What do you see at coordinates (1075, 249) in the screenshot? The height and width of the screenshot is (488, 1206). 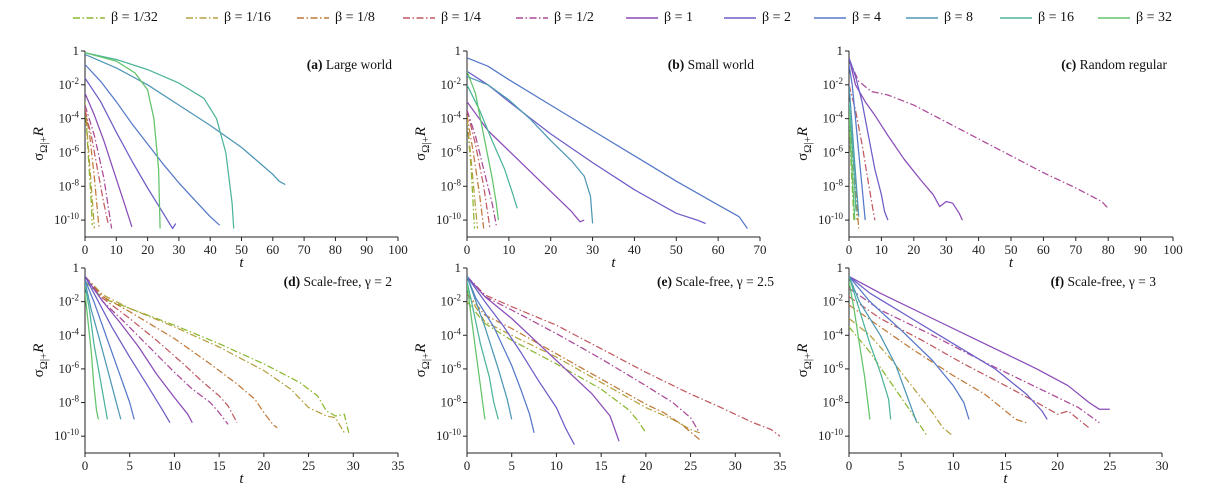 I see `x-tick-label: 70` at bounding box center [1075, 249].